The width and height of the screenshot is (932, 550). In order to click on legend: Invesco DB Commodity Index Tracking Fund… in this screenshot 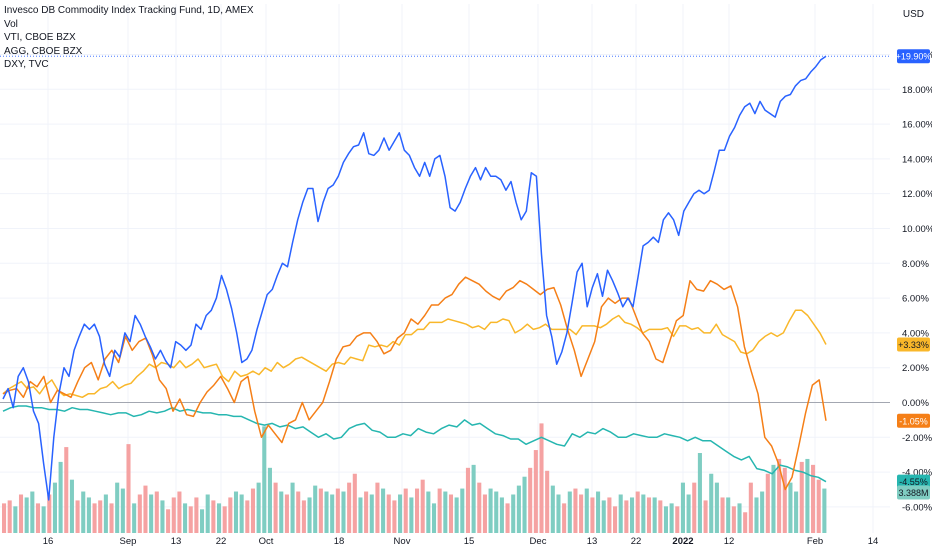, I will do `click(129, 38)`.